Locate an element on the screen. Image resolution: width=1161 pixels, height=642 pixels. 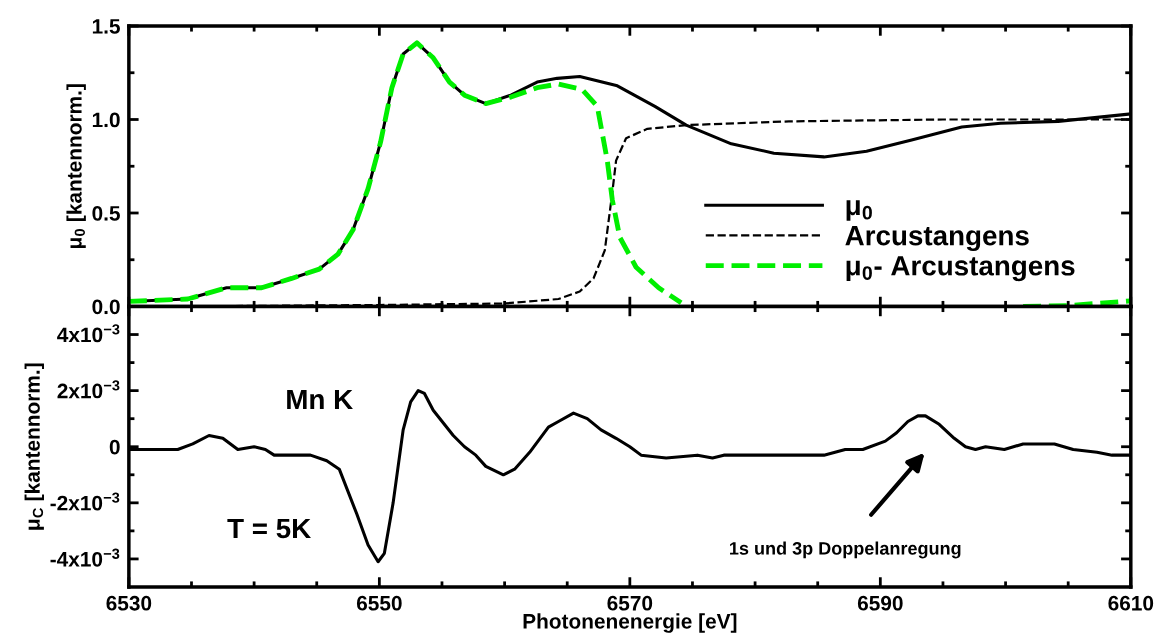
y-tick-label: 0.5 is located at coordinates (106, 213).